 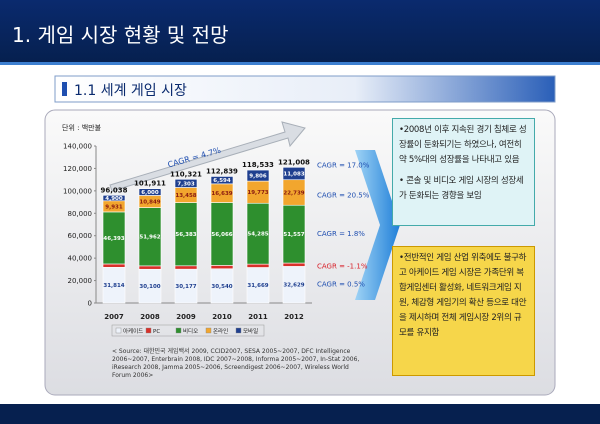 What do you see at coordinates (257, 193) in the screenshot?
I see `value-label: 19,773` at bounding box center [257, 193].